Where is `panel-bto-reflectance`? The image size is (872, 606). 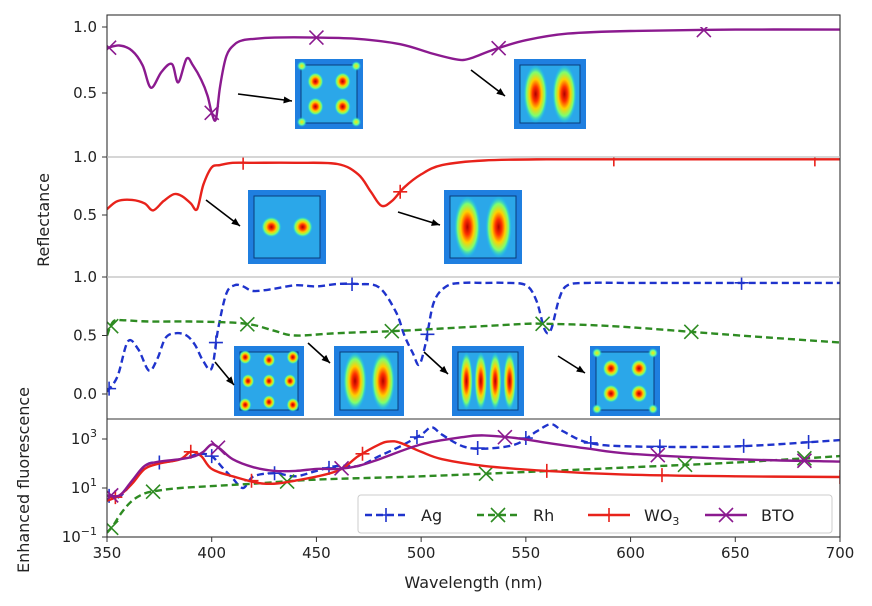
panel-bto-reflectance is located at coordinates (473, 74).